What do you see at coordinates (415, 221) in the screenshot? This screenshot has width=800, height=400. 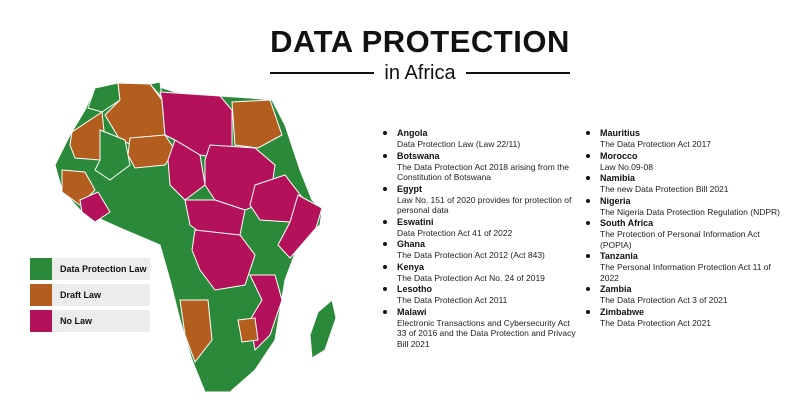 I see `country-name: Eswatini` at bounding box center [415, 221].